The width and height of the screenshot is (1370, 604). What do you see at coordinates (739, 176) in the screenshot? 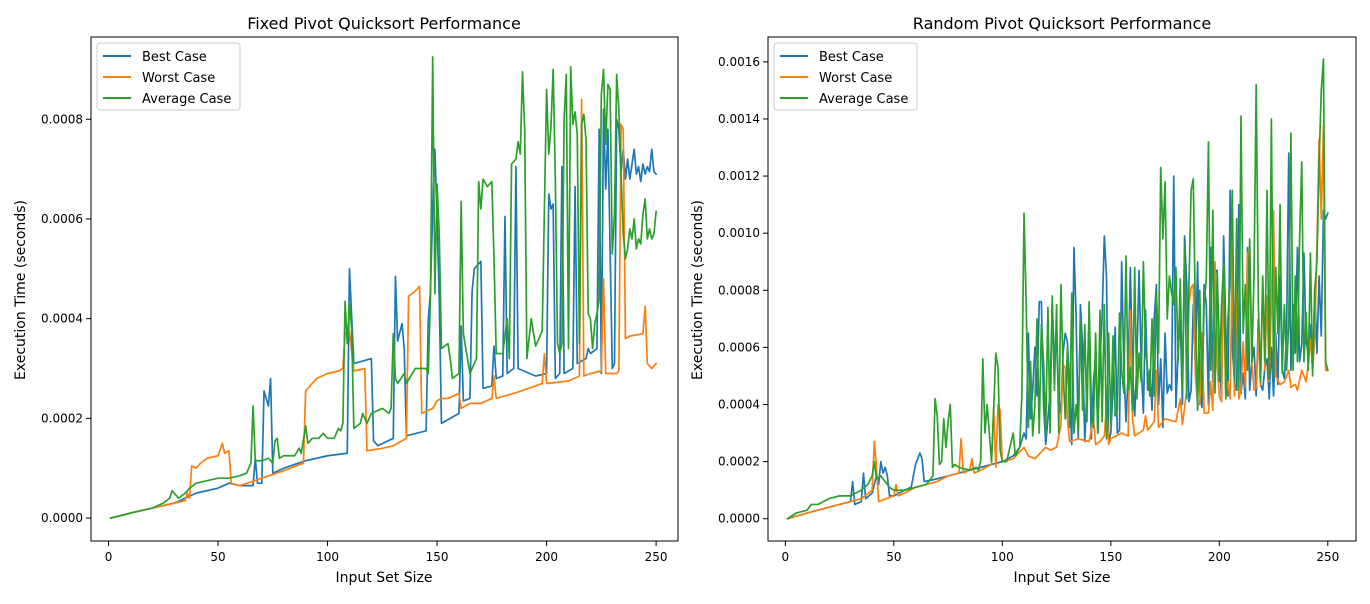
I see `y-tick-label: 0.0012` at bounding box center [739, 176].